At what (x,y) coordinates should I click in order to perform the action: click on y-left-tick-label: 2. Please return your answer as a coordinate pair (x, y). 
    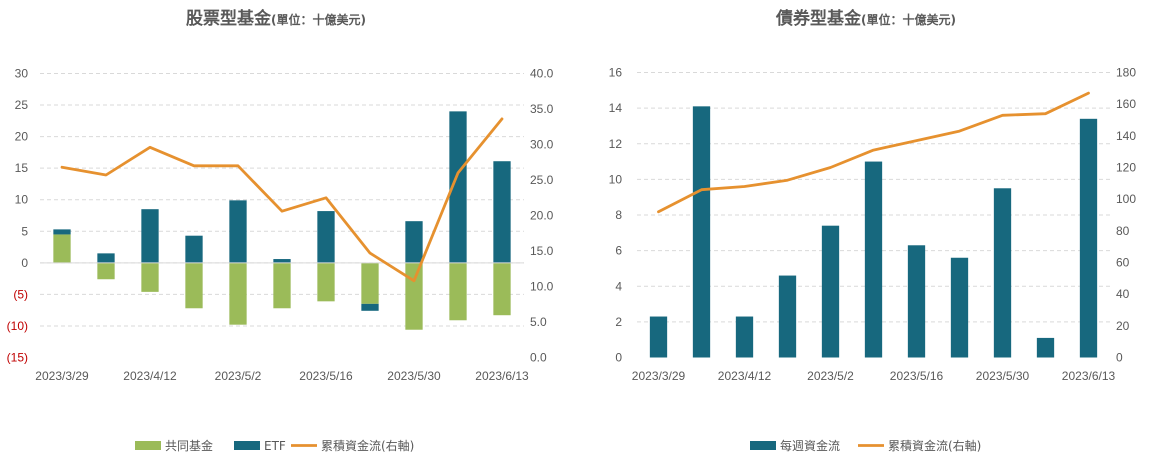
    Looking at the image, I should click on (618, 322).